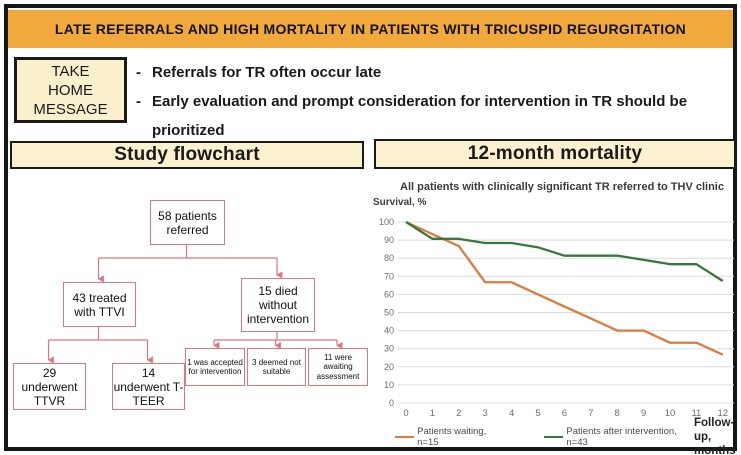 The height and width of the screenshot is (455, 741). I want to click on legend-swatch-after-intervention, so click(554, 437).